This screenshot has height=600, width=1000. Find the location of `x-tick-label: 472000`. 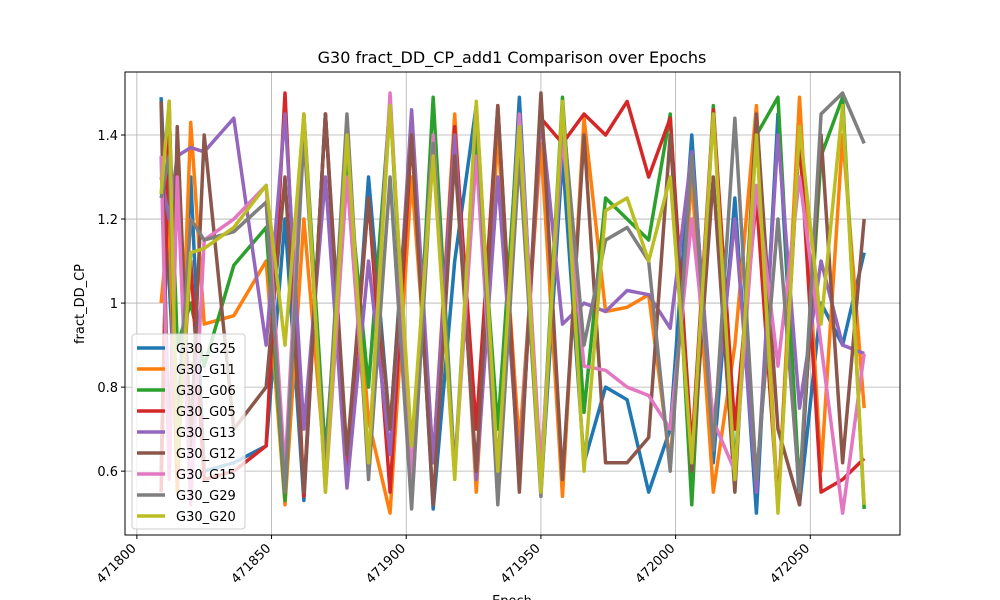

x-tick-label: 472000 is located at coordinates (656, 564).